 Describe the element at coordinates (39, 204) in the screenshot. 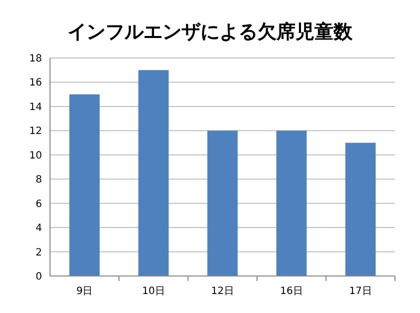

I see `y-tick-label: 6` at that location.